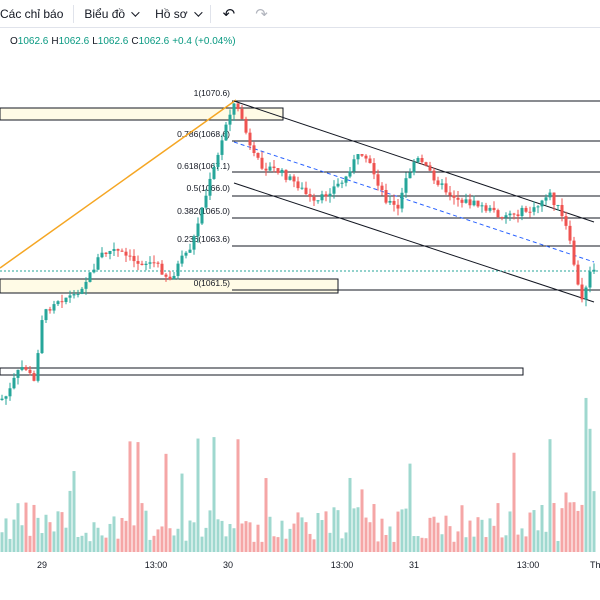  What do you see at coordinates (110, 14) in the screenshot?
I see `chart-menu-button: Biểu đồ` at bounding box center [110, 14].